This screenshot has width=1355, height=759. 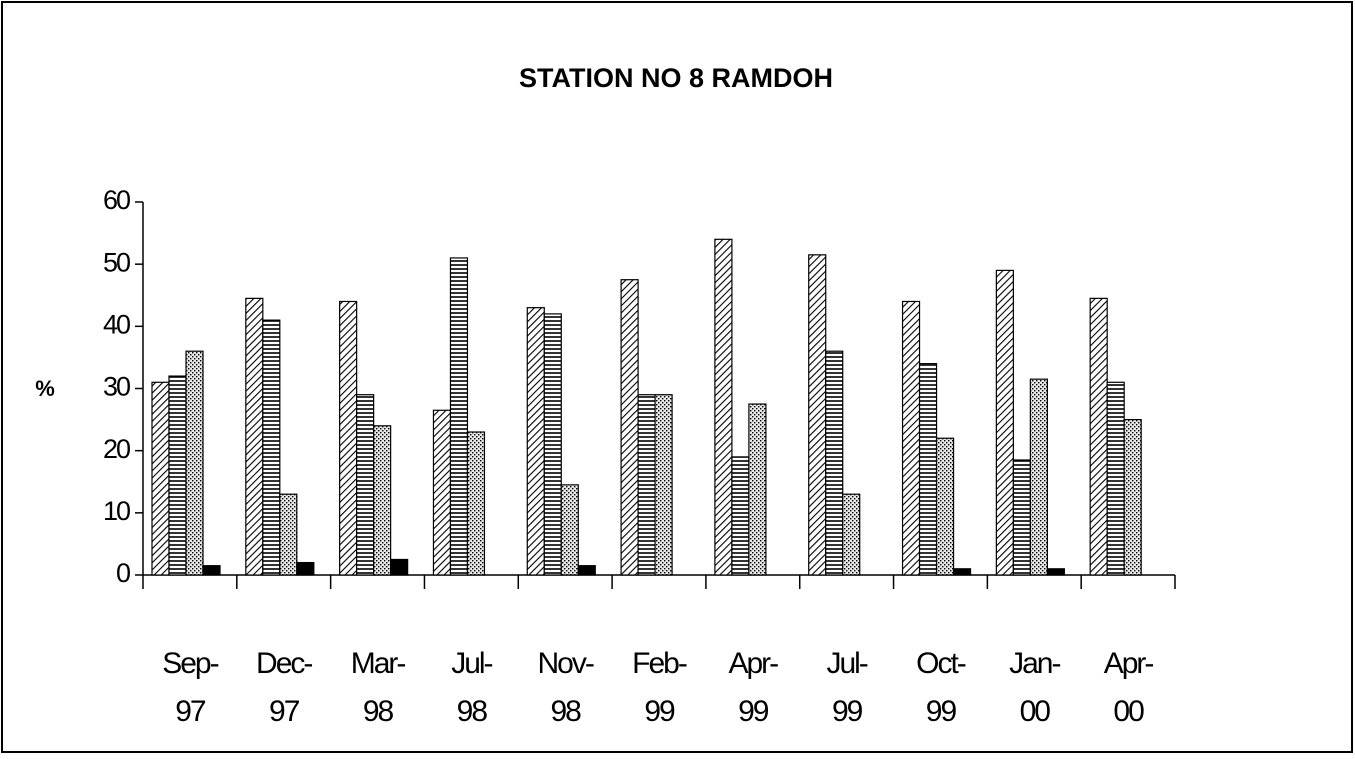 I want to click on x-tick-label: Sep- 97, so click(x=190, y=687).